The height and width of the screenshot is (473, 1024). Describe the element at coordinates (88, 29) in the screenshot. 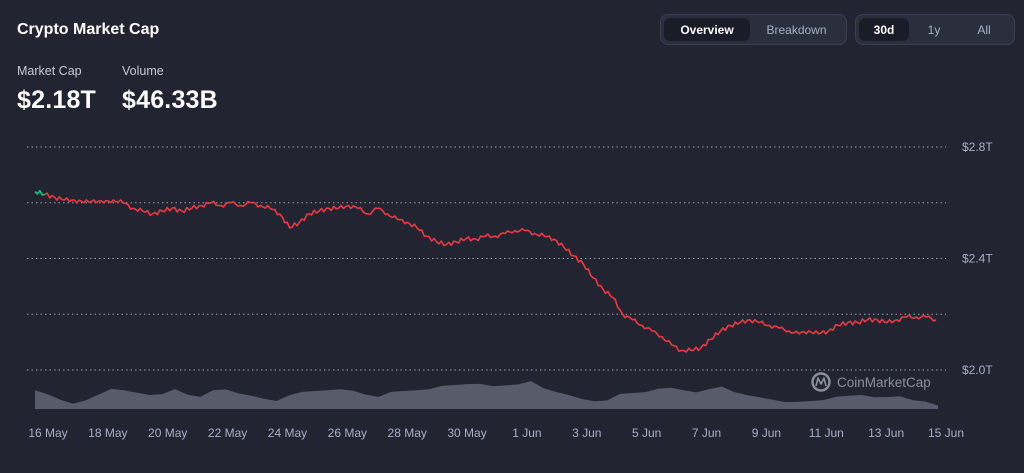

I see `page-title: Crypto Market Cap` at that location.